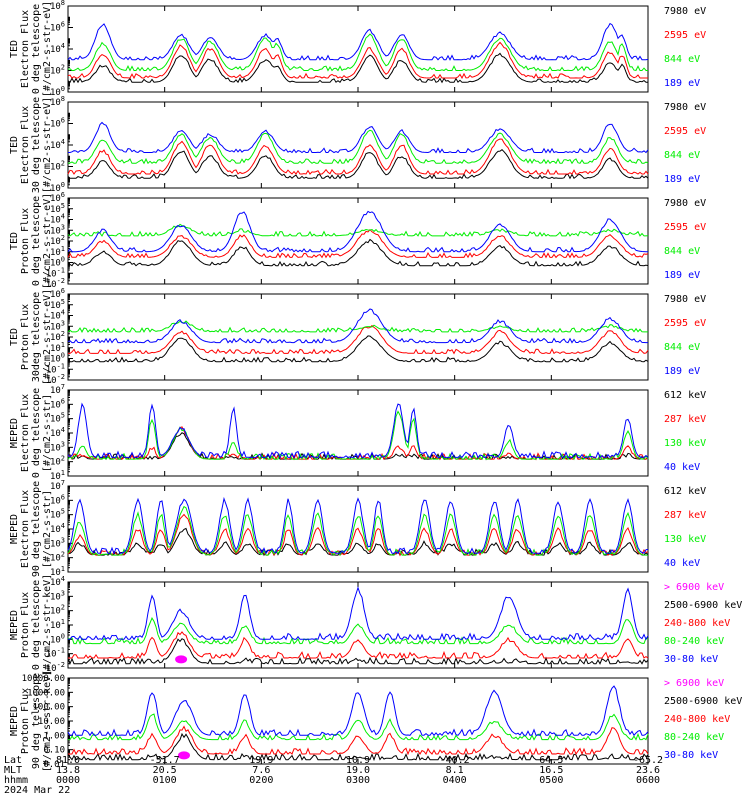  I want to click on footer-value: 0300, so click(358, 780).